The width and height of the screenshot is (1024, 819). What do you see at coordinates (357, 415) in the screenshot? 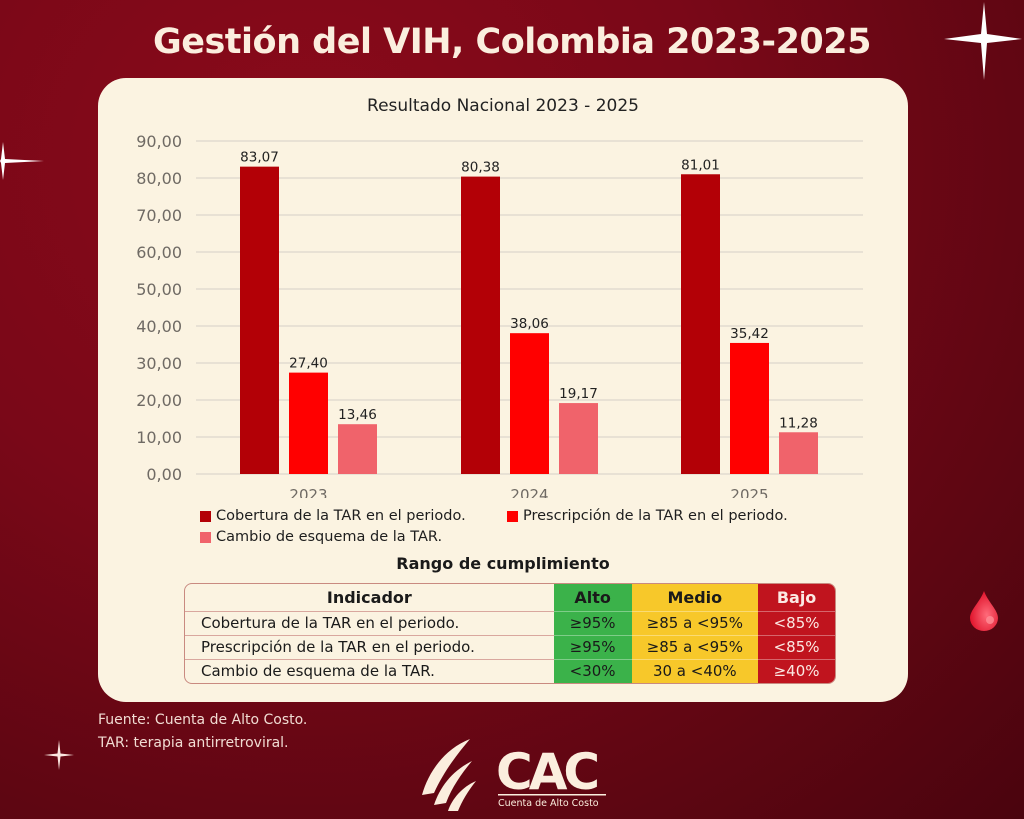
I see `data-label: 13,46` at bounding box center [357, 415].